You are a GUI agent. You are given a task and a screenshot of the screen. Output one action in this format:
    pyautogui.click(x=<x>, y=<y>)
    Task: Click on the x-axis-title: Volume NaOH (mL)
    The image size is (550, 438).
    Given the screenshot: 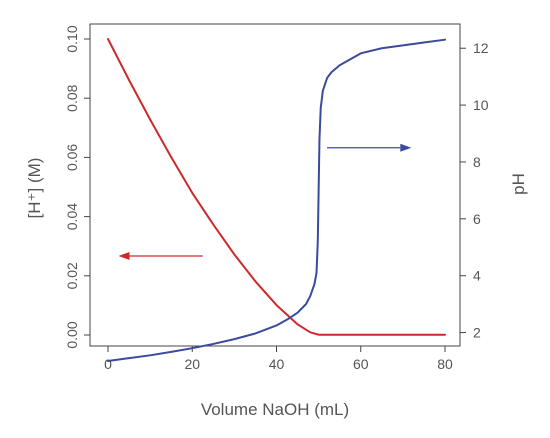 What is the action you would take?
    pyautogui.click(x=275, y=409)
    